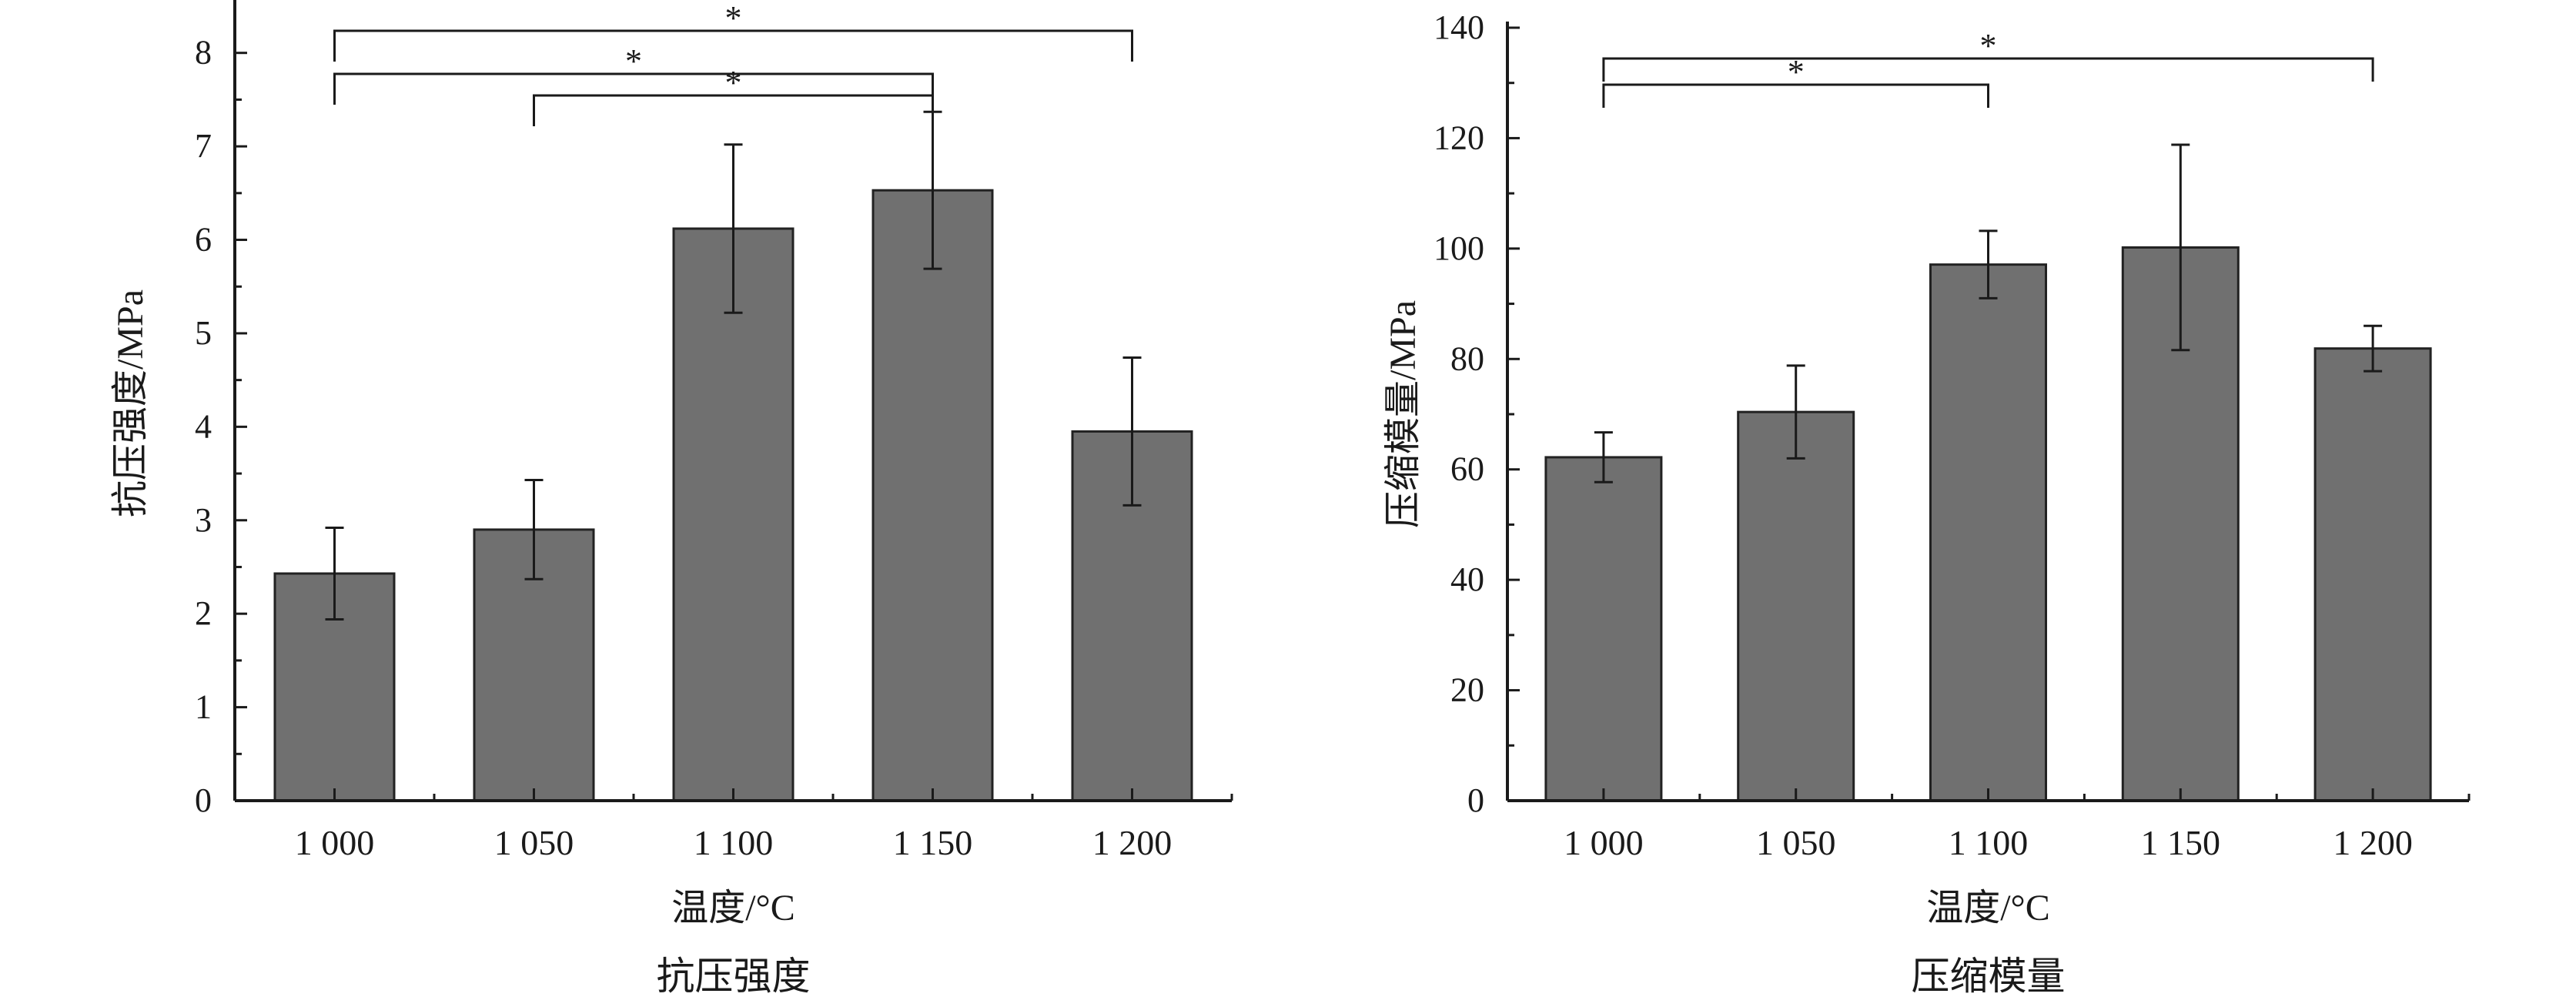 Image resolution: width=2576 pixels, height=1007 pixels. What do you see at coordinates (1467, 579) in the screenshot?
I see `y-tick-label: 40` at bounding box center [1467, 579].